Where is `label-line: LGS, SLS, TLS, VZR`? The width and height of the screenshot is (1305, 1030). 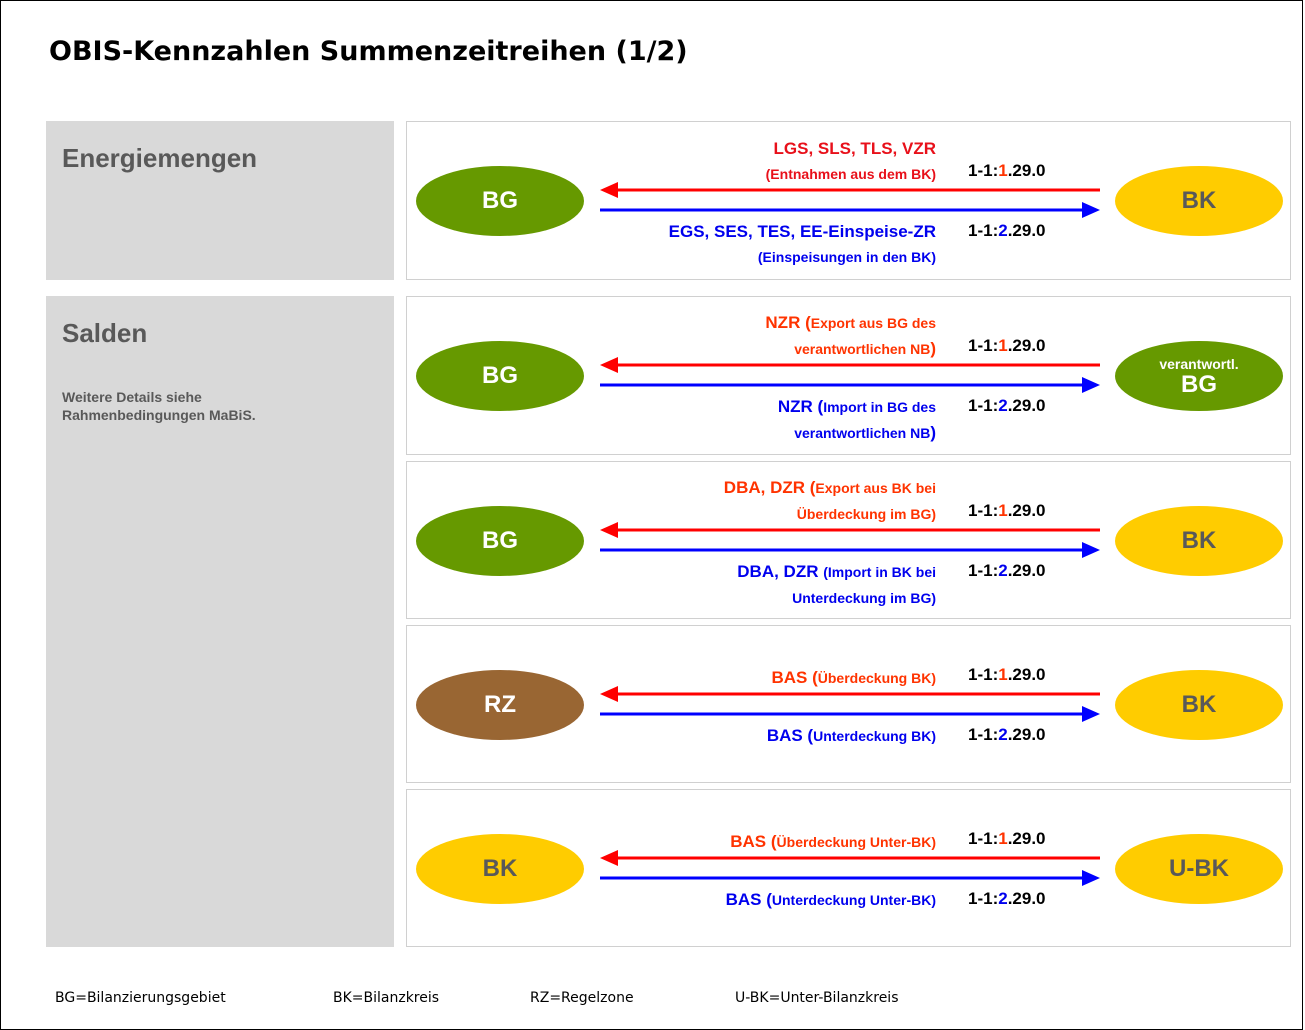 label-line: LGS, SLS, TLS, VZR is located at coordinates (851, 148).